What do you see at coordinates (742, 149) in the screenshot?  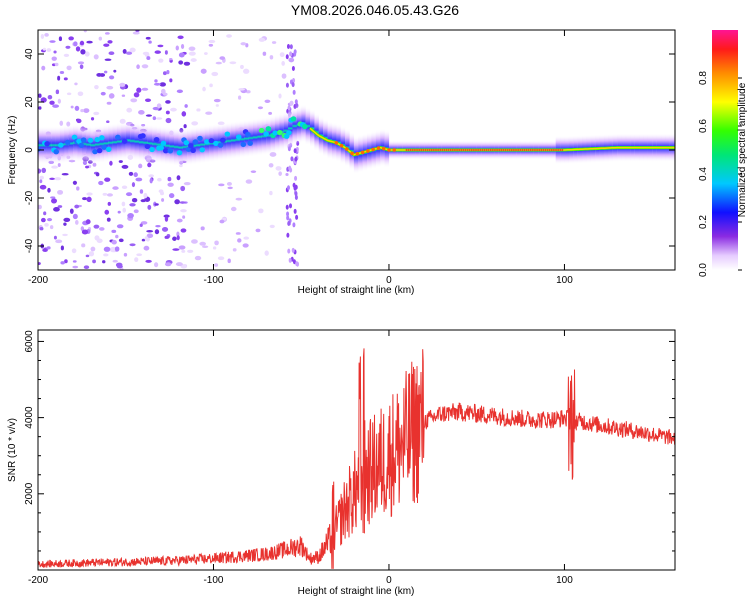 I see `colorbar-label: Normalized spectral amplitude` at bounding box center [742, 149].